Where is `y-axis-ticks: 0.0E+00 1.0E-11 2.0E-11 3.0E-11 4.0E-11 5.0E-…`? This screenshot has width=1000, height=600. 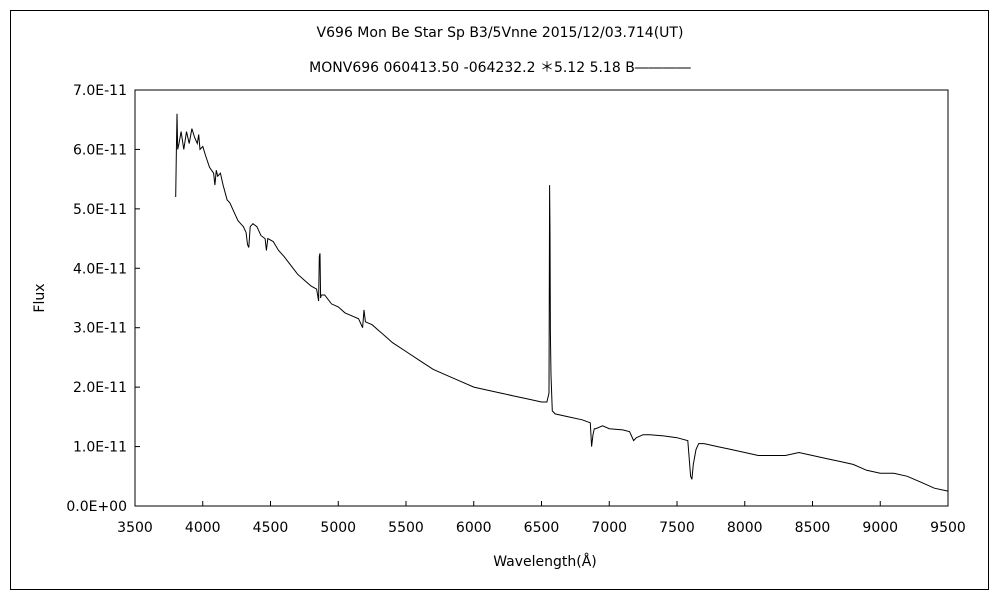 y-axis-ticks: 0.0E+00 1.0E-11 2.0E-11 3.0E-11 4.0E-11 5.0E-… is located at coordinates (103, 299).